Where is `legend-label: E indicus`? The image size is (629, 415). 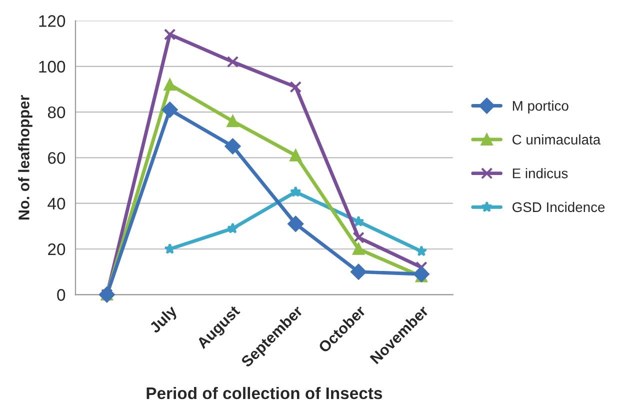 legend-label: E indicus is located at coordinates (540, 173).